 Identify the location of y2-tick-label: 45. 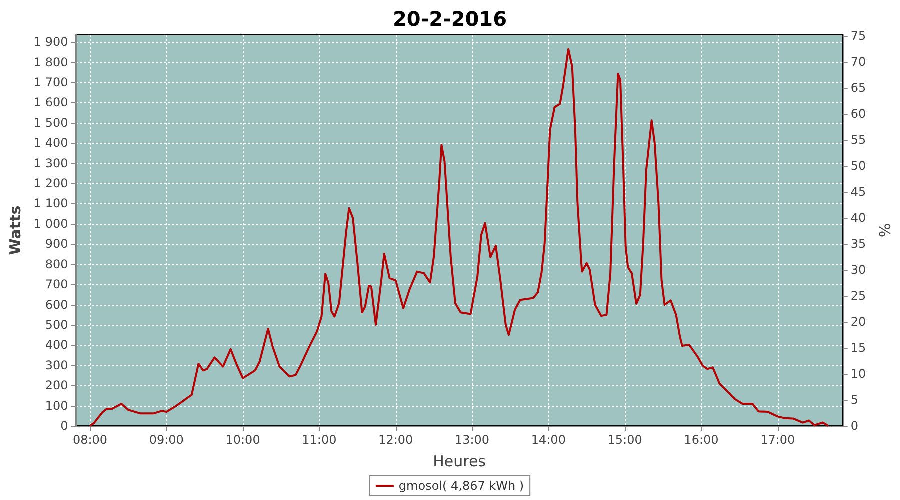
(858, 192).